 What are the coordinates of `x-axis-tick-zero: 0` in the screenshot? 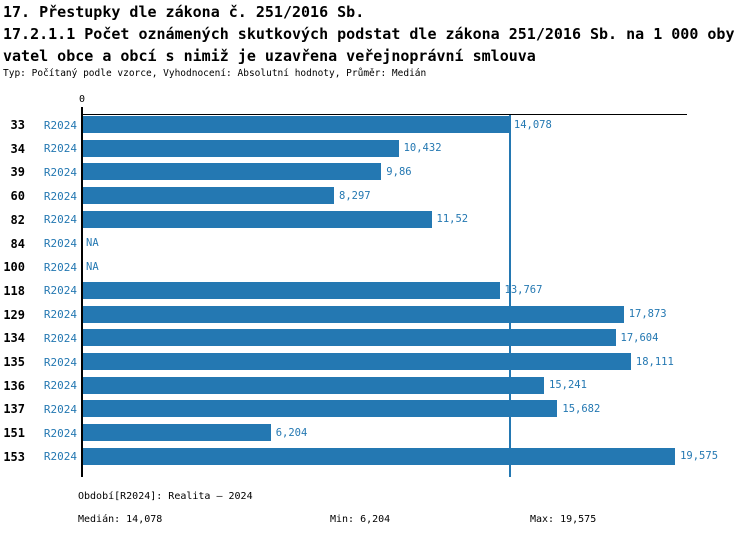 It's located at (82, 99).